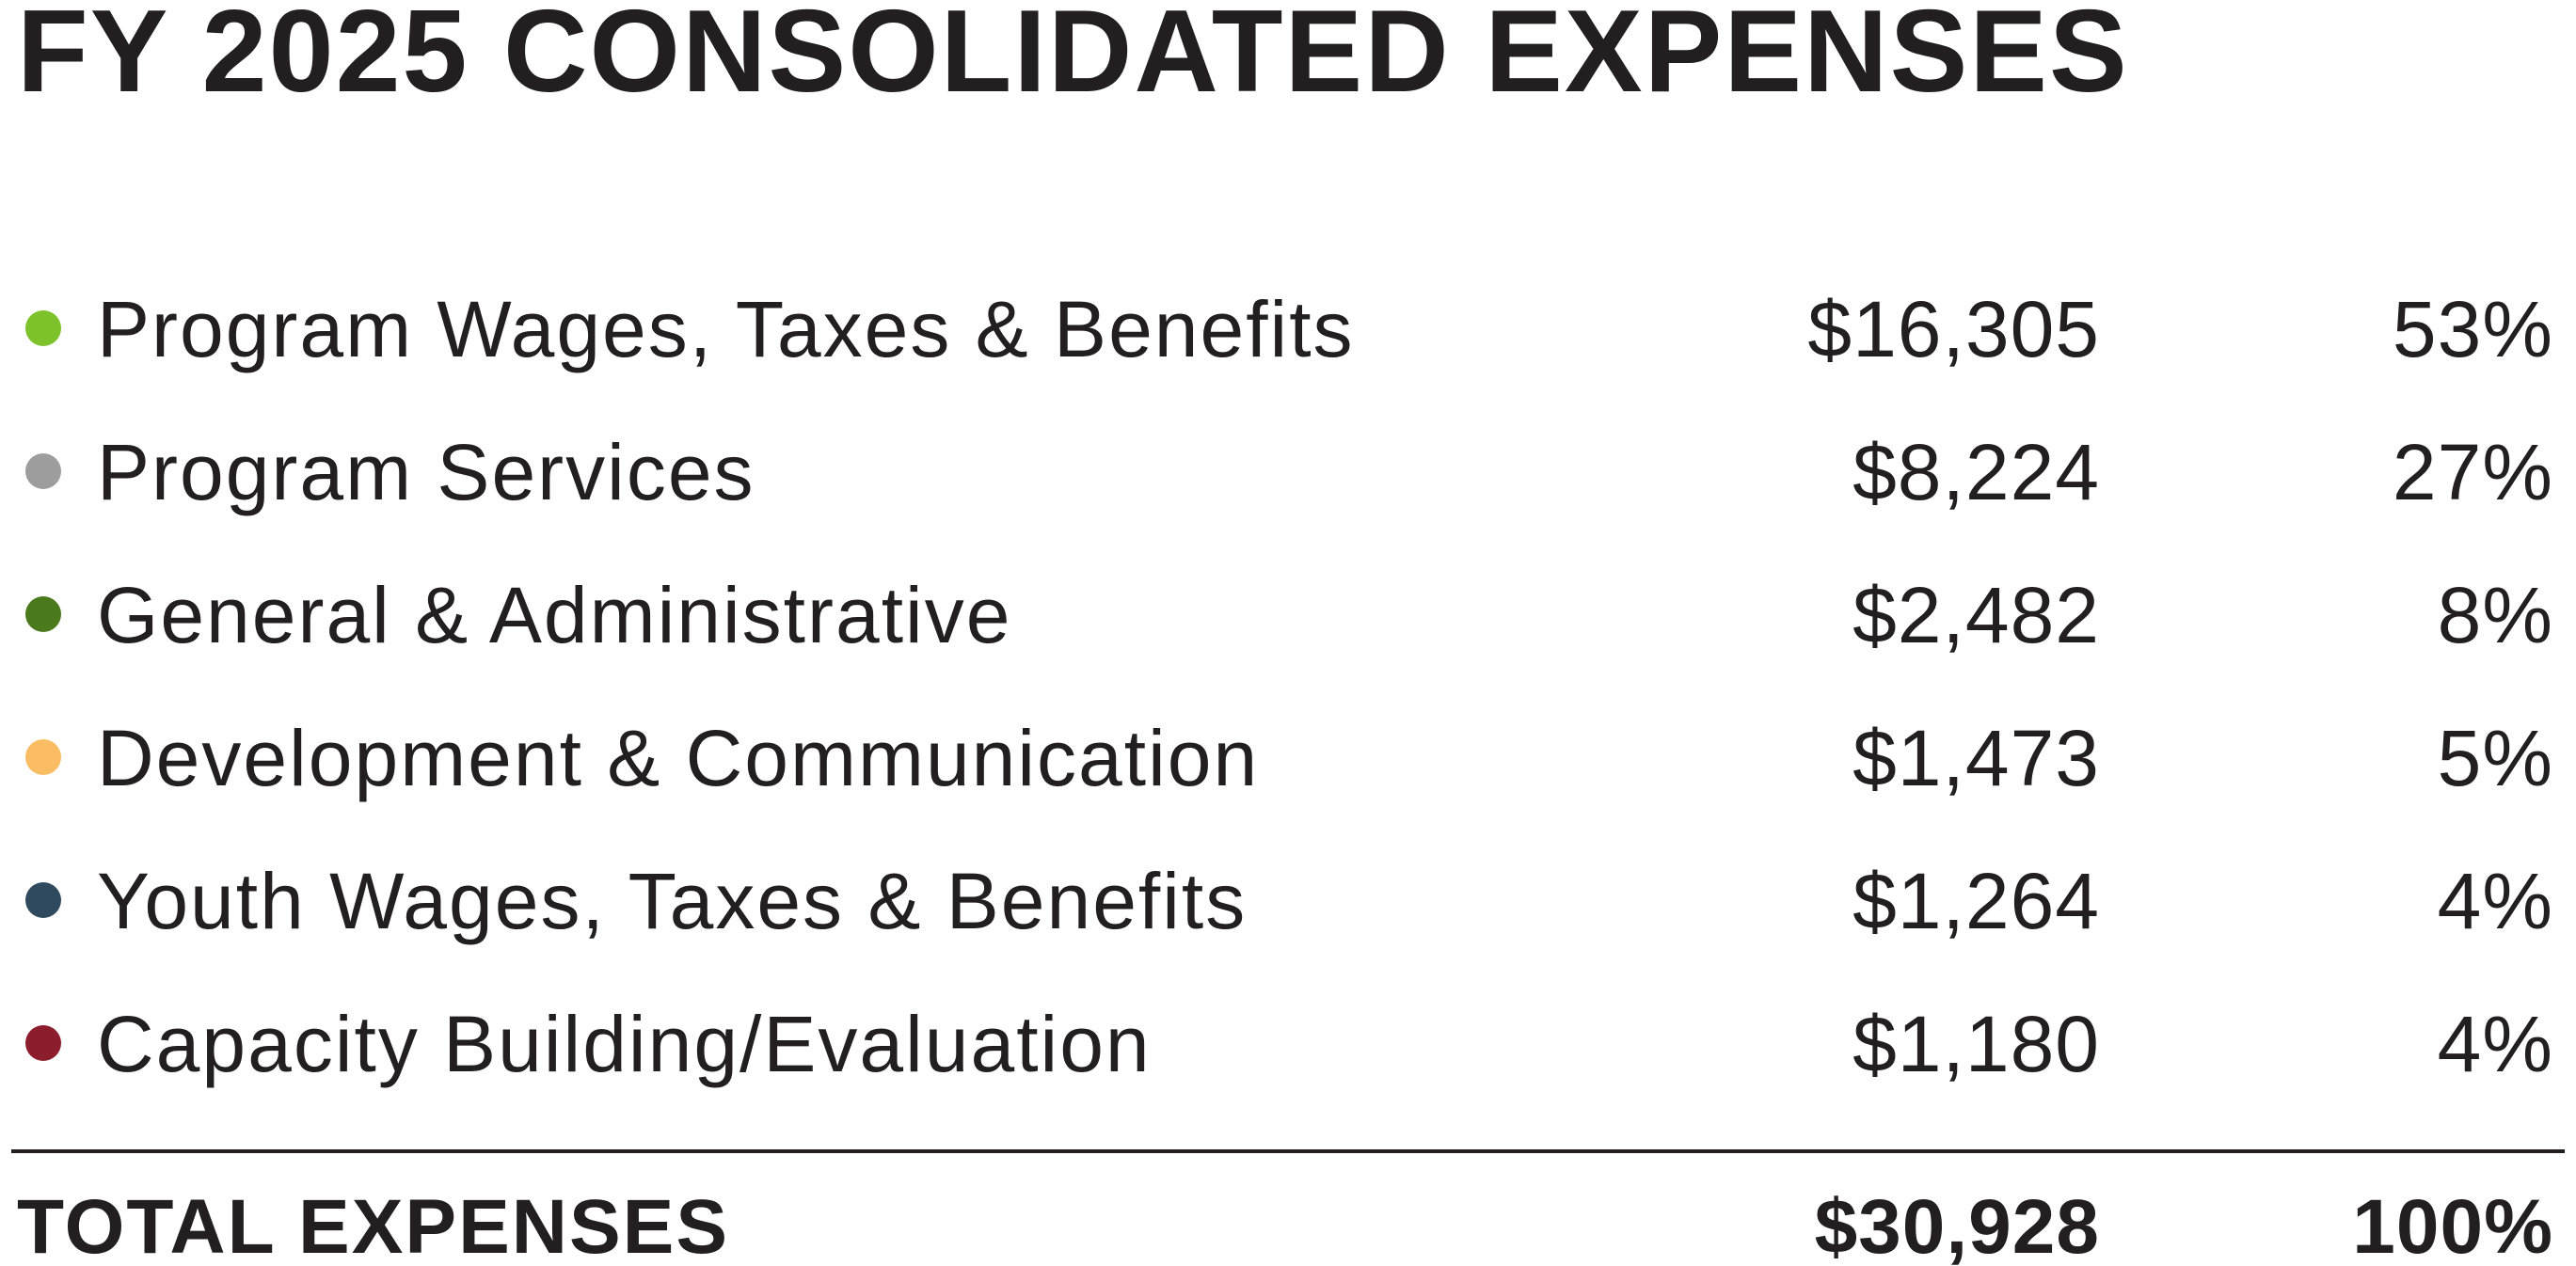 Image resolution: width=2576 pixels, height=1266 pixels. Describe the element at coordinates (1976, 758) in the screenshot. I see `row-amount: $1,473` at that location.